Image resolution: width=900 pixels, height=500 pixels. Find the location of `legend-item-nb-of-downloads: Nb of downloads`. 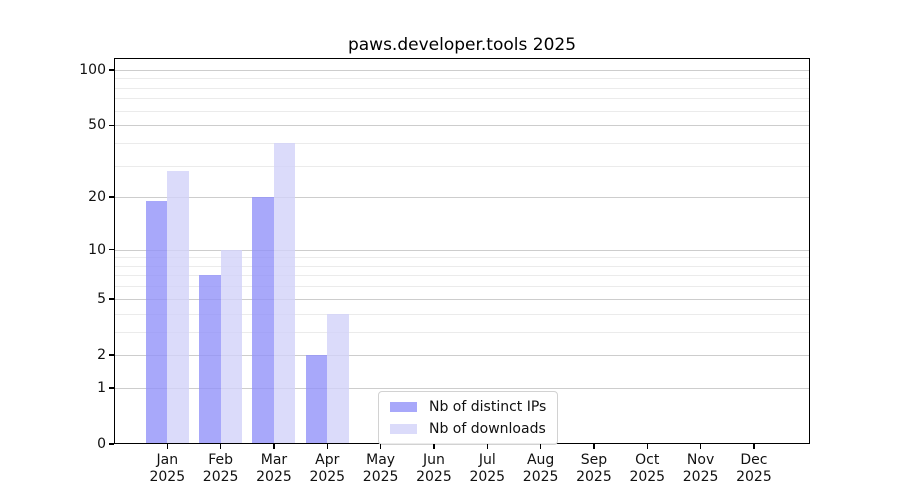

legend-item-nb-of-downloads: Nb of downloads is located at coordinates (468, 429).